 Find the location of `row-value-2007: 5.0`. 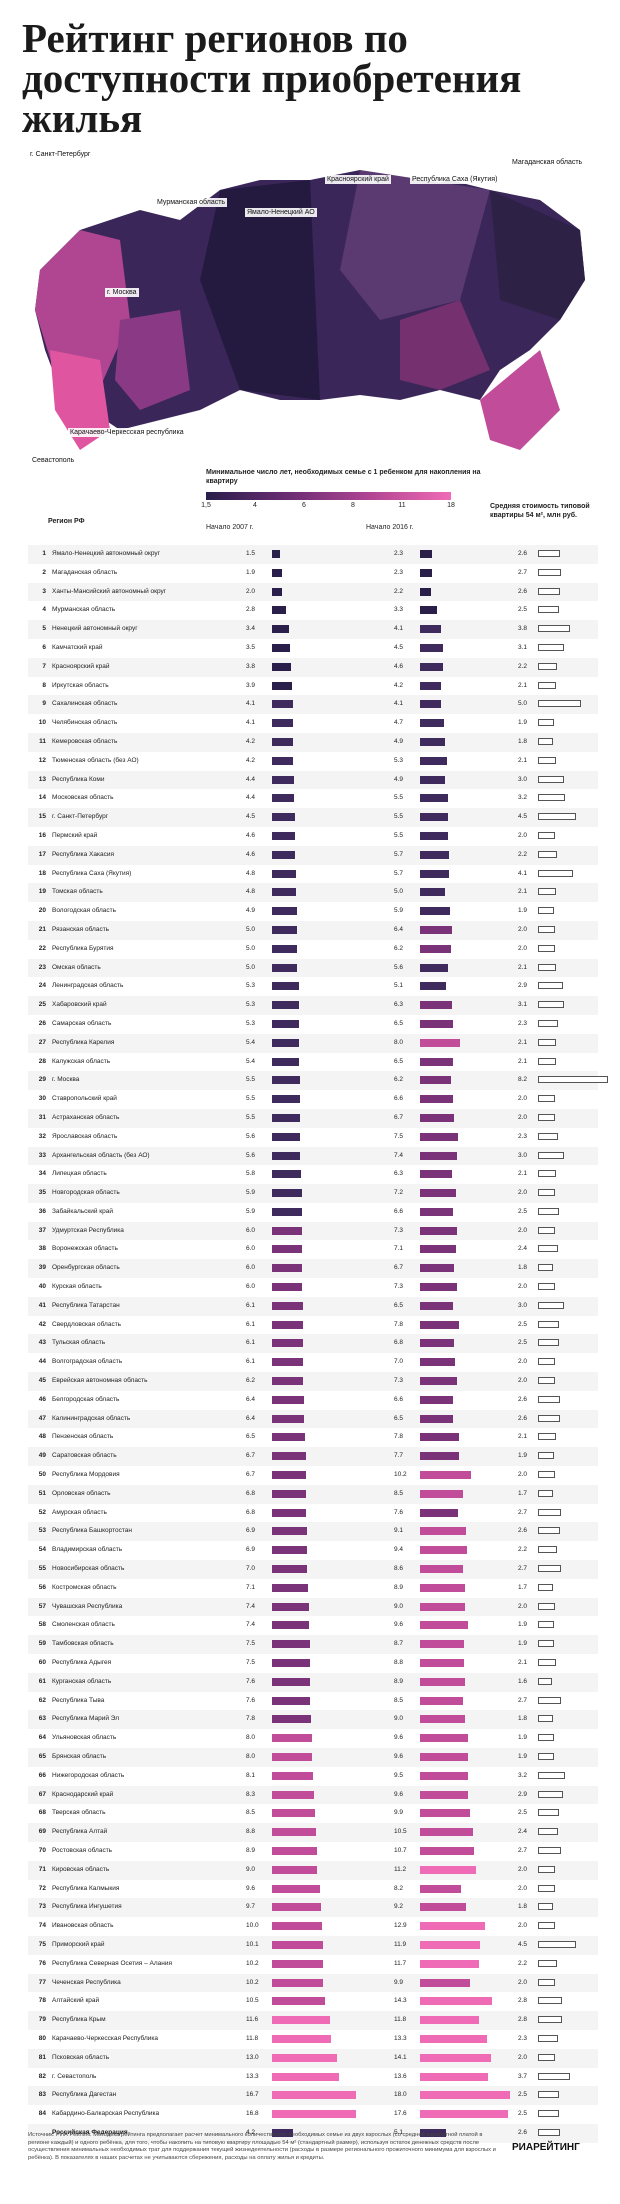

row-value-2007: 5.0 is located at coordinates (251, 948).